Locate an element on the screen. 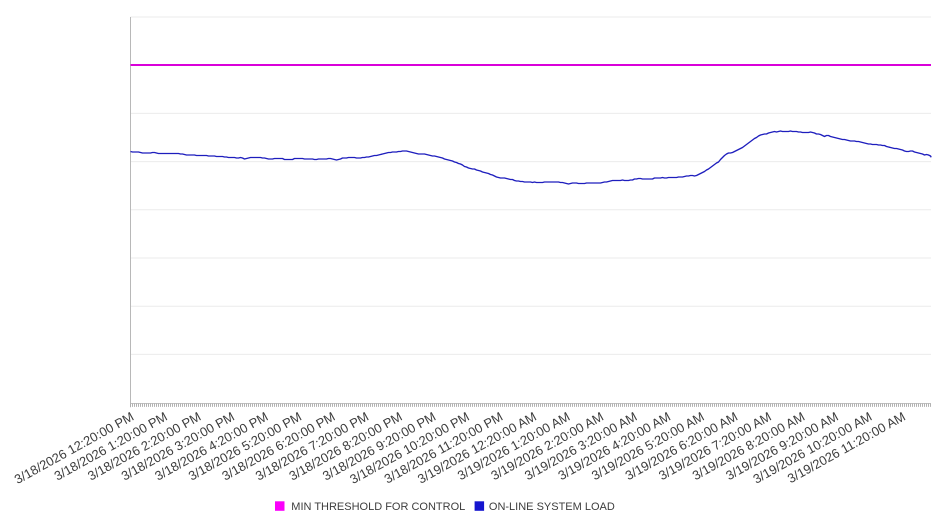 The width and height of the screenshot is (946, 526). svg-text: ON-LINE SYSTEM LOAD is located at coordinates (552, 507).